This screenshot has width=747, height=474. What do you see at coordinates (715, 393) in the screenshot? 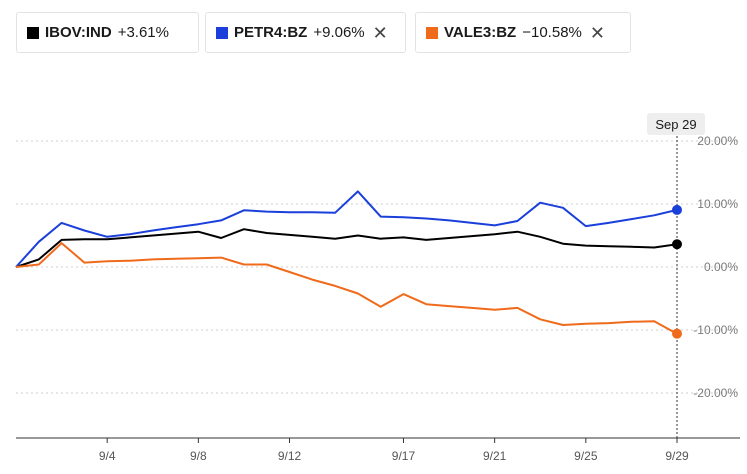
I see `y-tick-label: -20.00%` at bounding box center [715, 393].